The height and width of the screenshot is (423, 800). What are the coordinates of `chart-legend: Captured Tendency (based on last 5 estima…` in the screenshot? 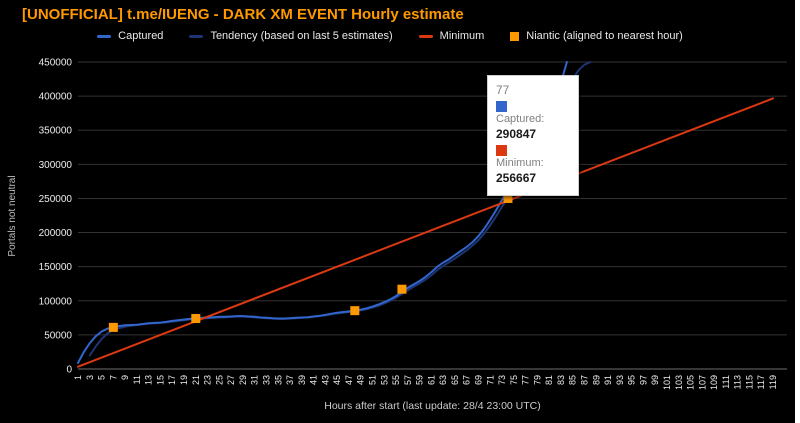 It's located at (390, 36).